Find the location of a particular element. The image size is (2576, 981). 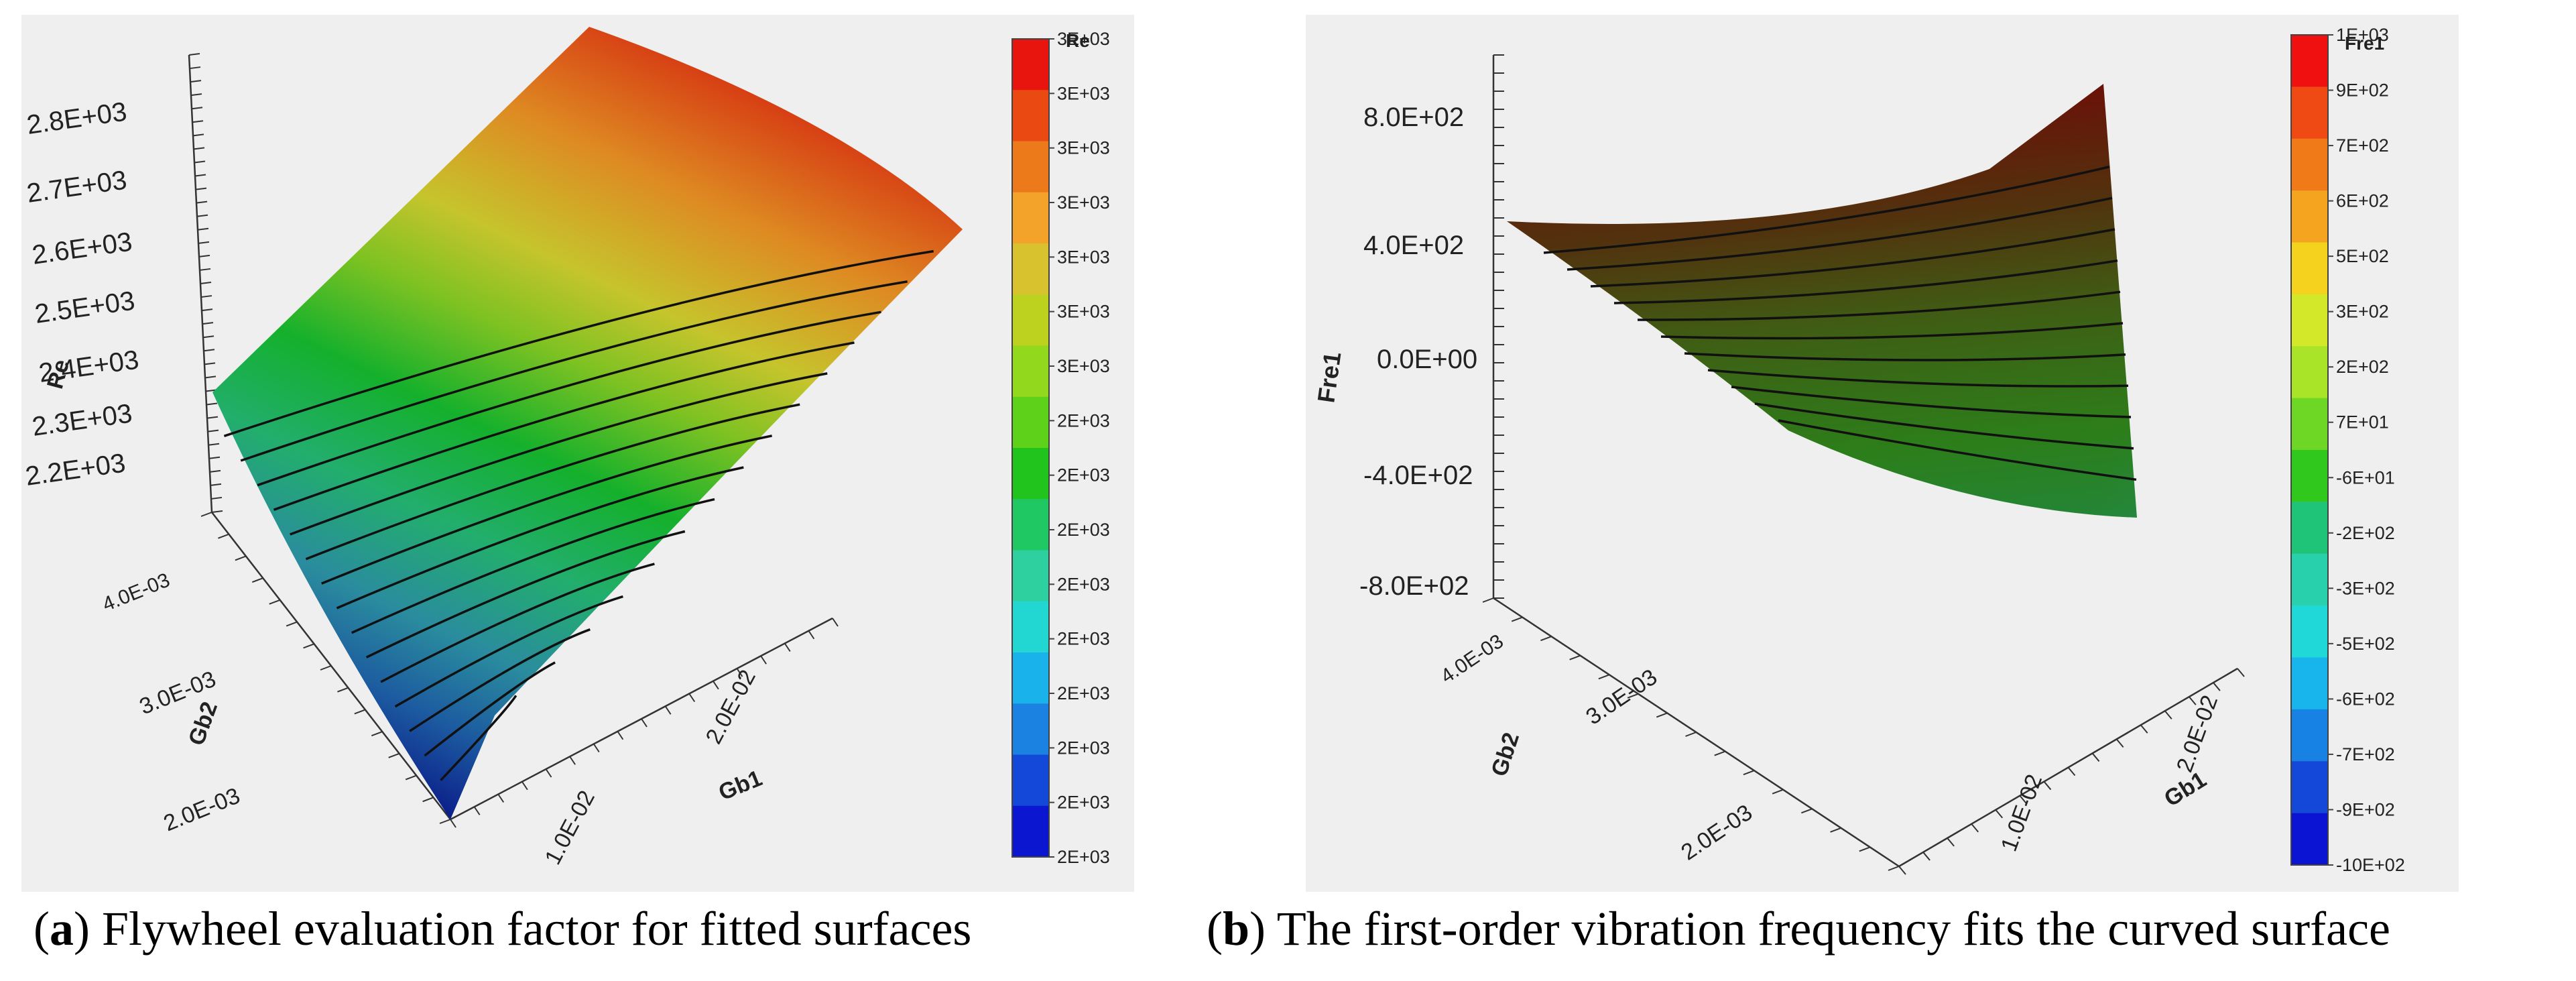

z-tick-label: 2.5E+03 is located at coordinates (85, 307).